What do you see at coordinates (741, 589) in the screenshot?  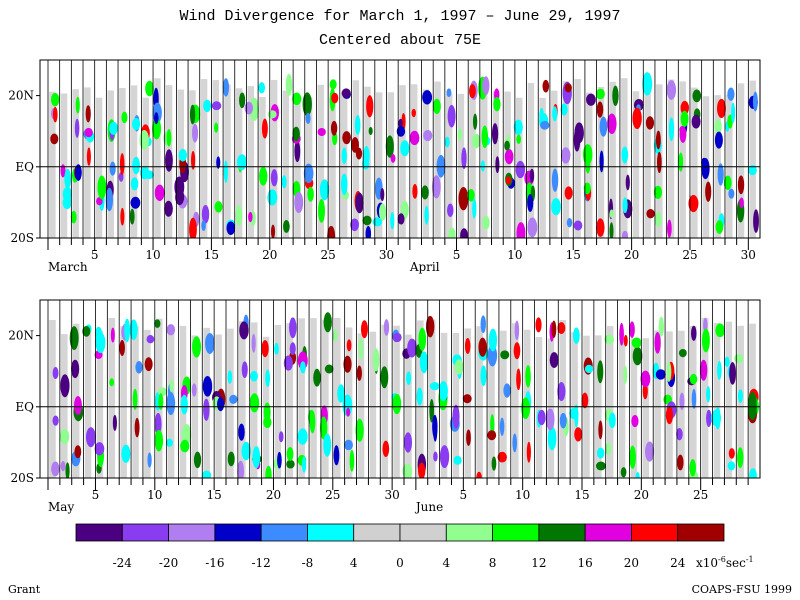 I see `credit-organization: COAPS-FSU 1999` at bounding box center [741, 589].